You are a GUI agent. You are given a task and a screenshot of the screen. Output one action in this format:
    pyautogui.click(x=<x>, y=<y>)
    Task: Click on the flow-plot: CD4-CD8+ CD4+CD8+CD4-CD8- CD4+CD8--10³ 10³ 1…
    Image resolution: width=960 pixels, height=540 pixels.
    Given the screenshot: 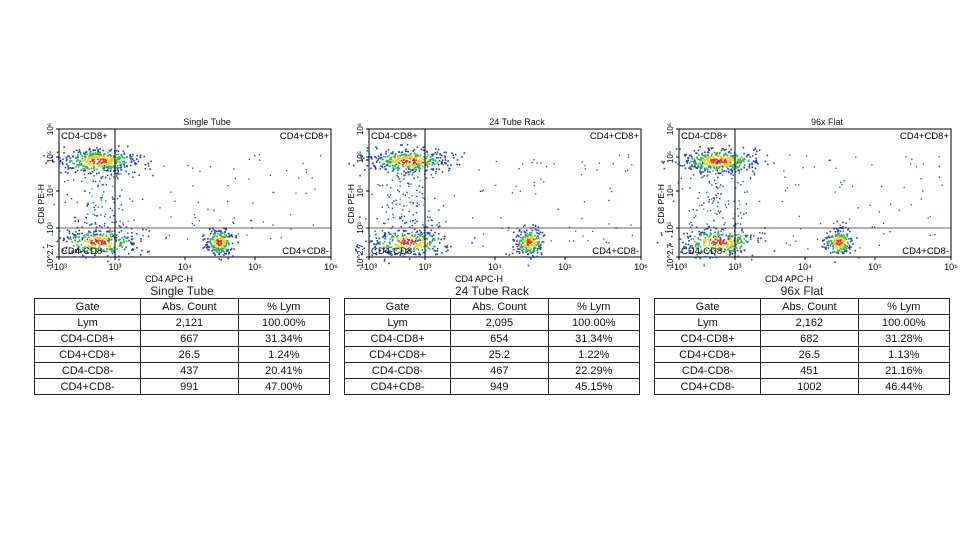 What is the action you would take?
    pyautogui.click(x=187, y=203)
    